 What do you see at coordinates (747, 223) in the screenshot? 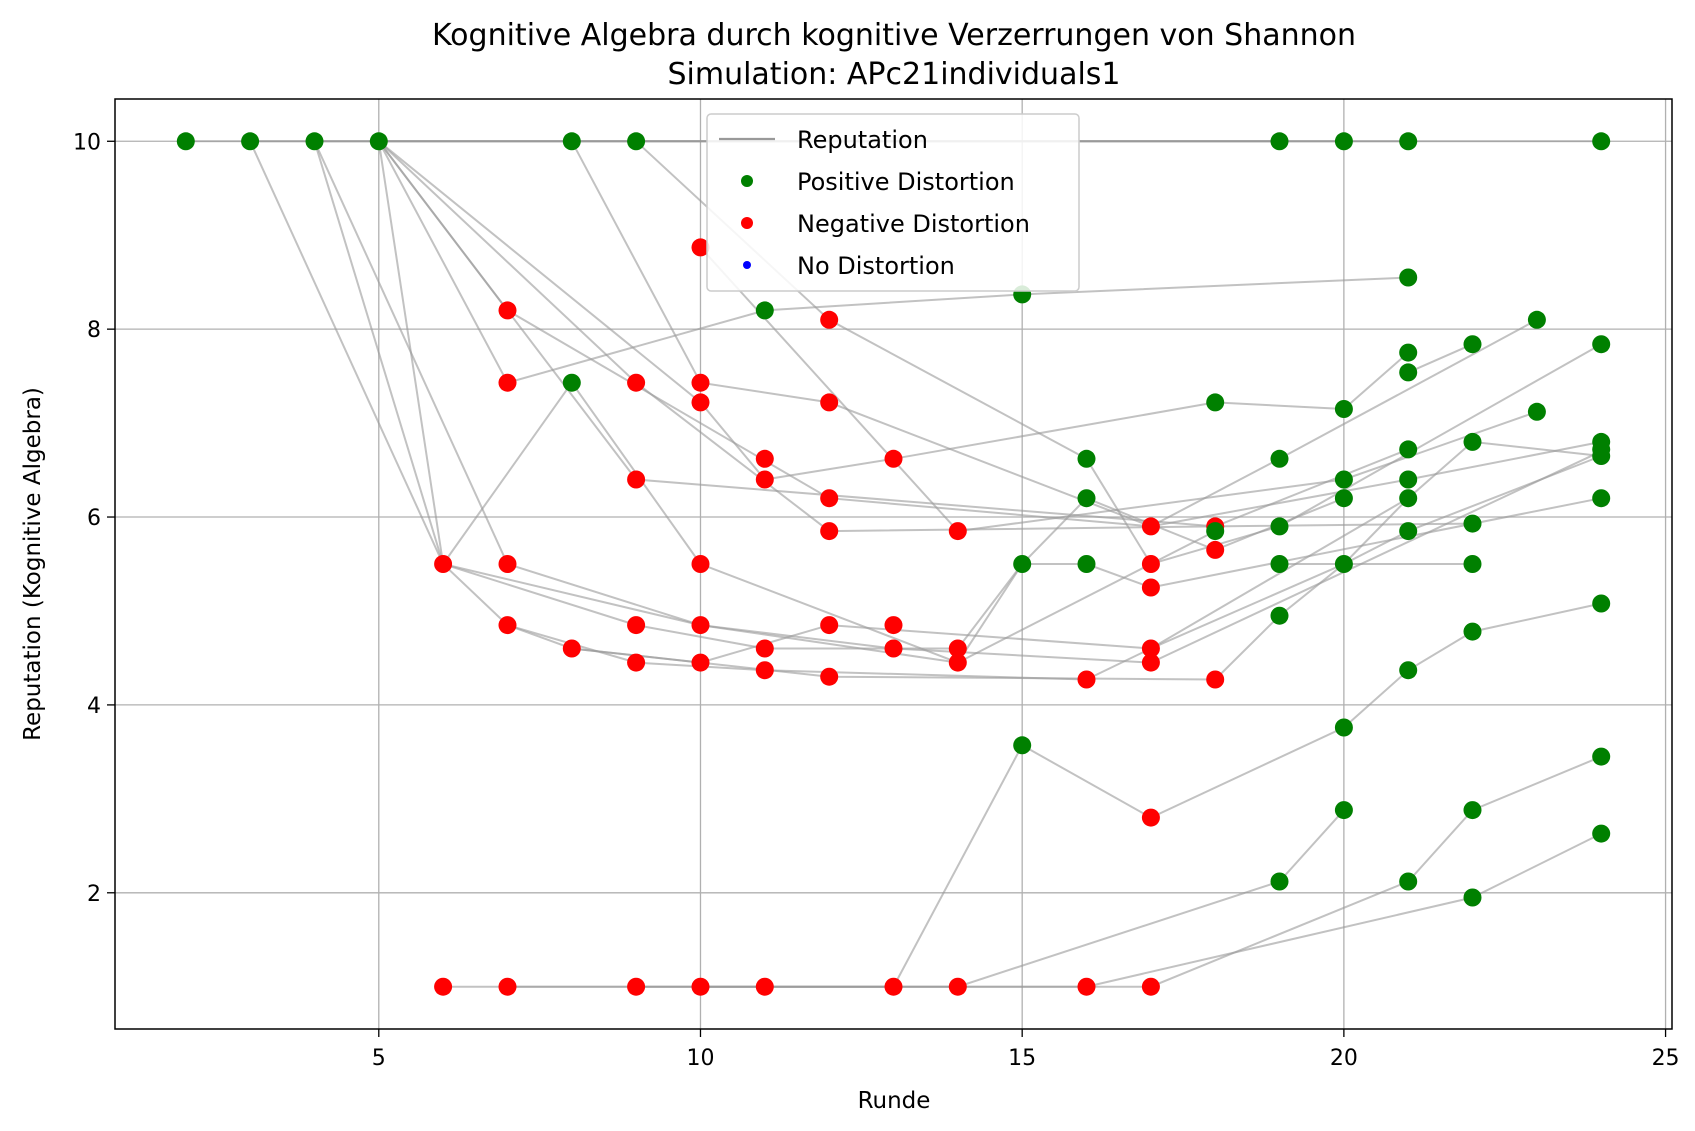
I see `legend-marker-negative` at bounding box center [747, 223].